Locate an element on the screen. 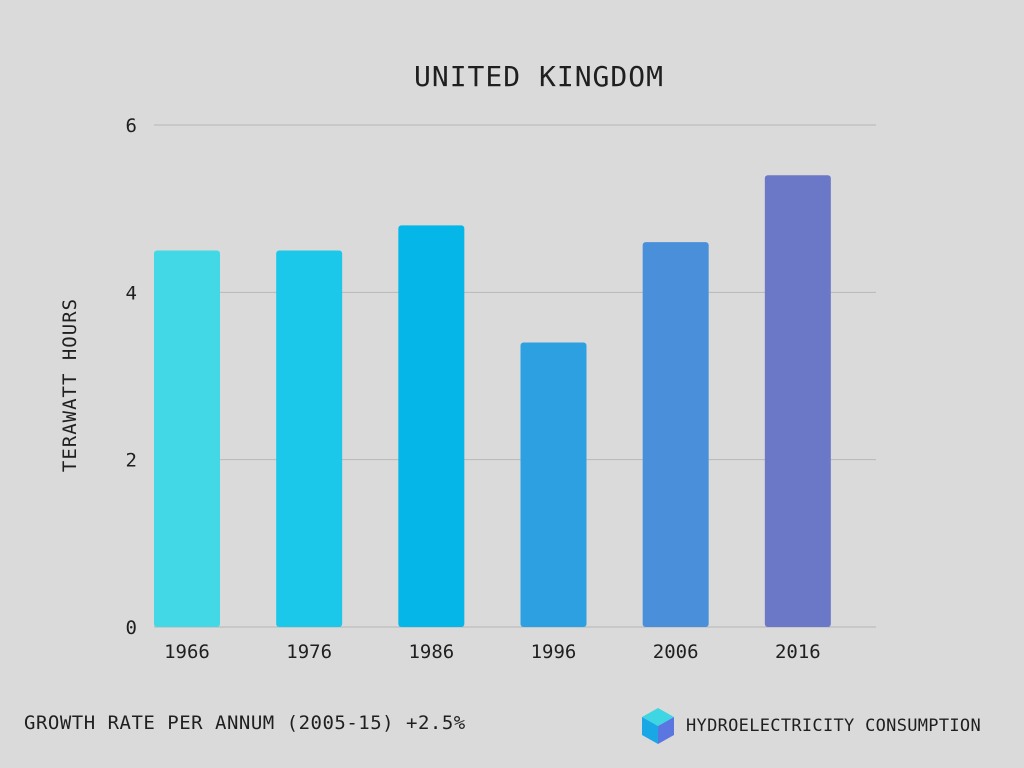 The image size is (1024, 768). y-tick-label: 6 is located at coordinates (131, 126).